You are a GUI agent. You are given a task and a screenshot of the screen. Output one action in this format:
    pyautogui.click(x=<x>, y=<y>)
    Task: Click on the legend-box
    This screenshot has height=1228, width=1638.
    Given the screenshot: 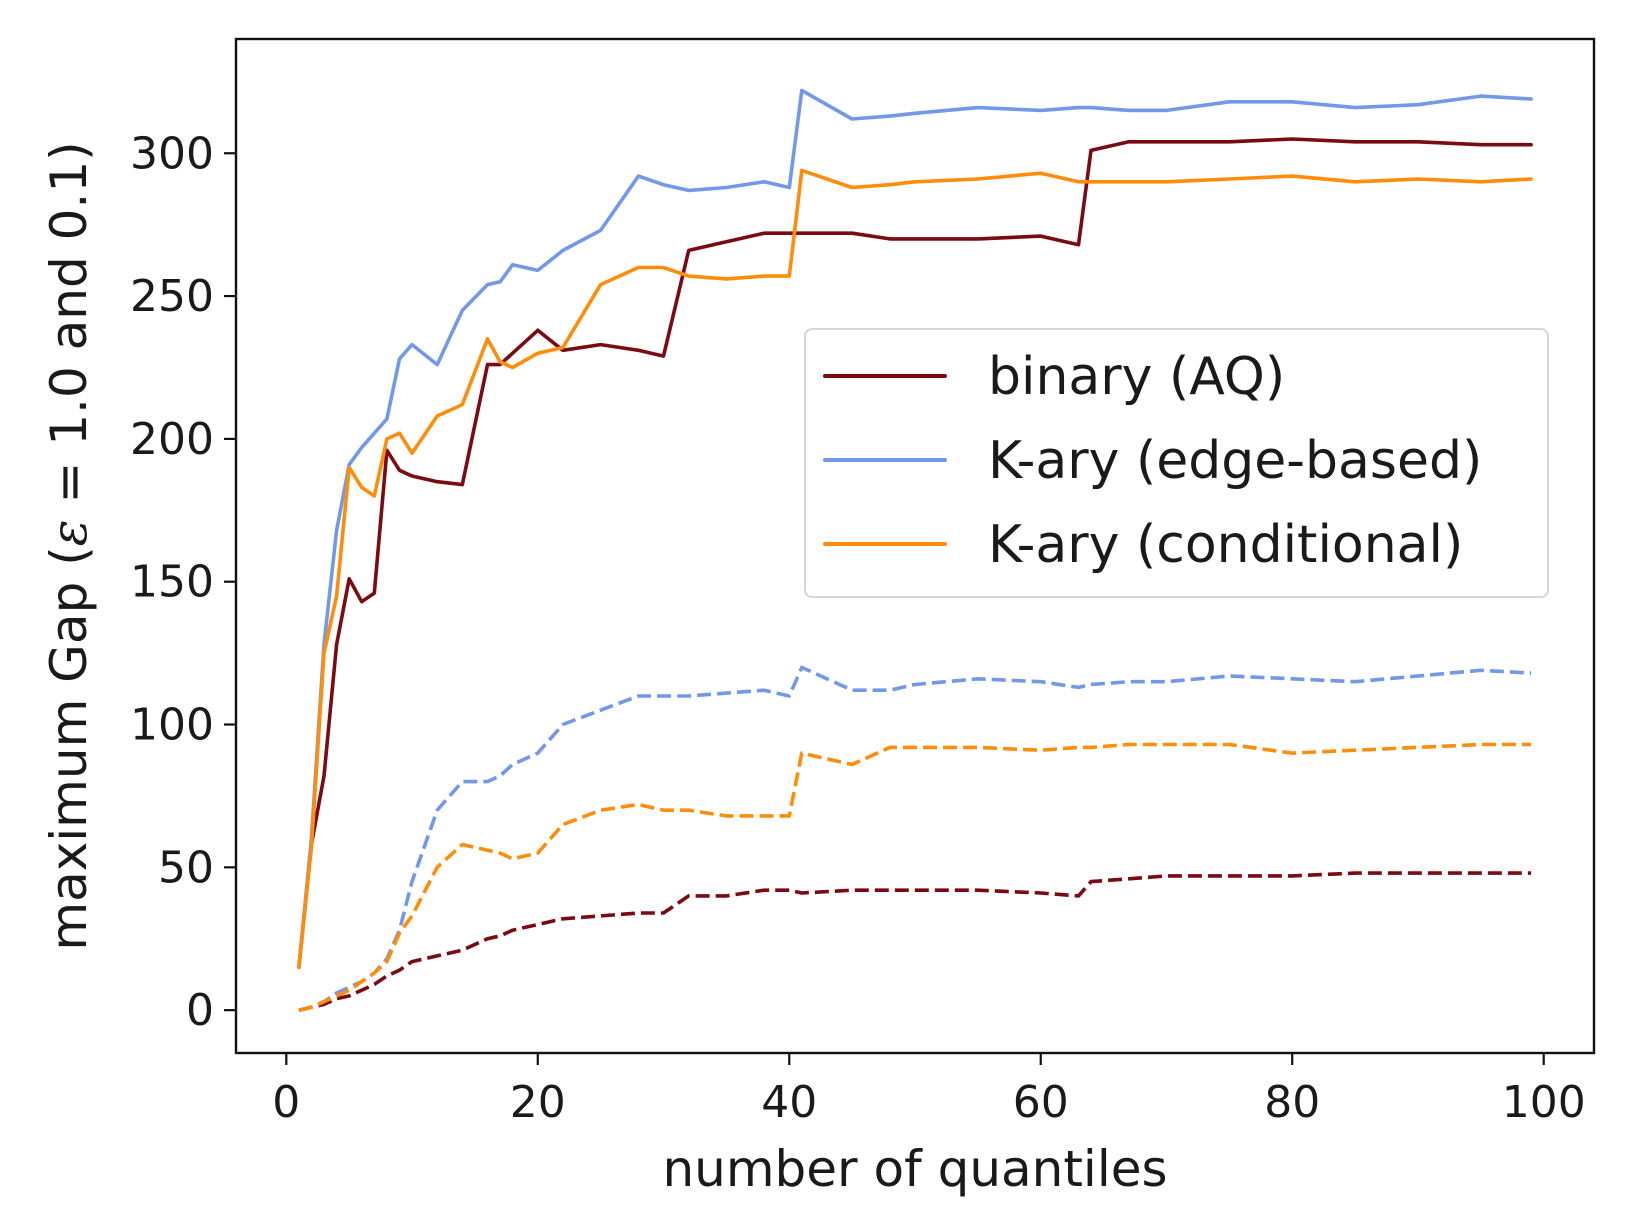 What is the action you would take?
    pyautogui.click(x=1176, y=463)
    